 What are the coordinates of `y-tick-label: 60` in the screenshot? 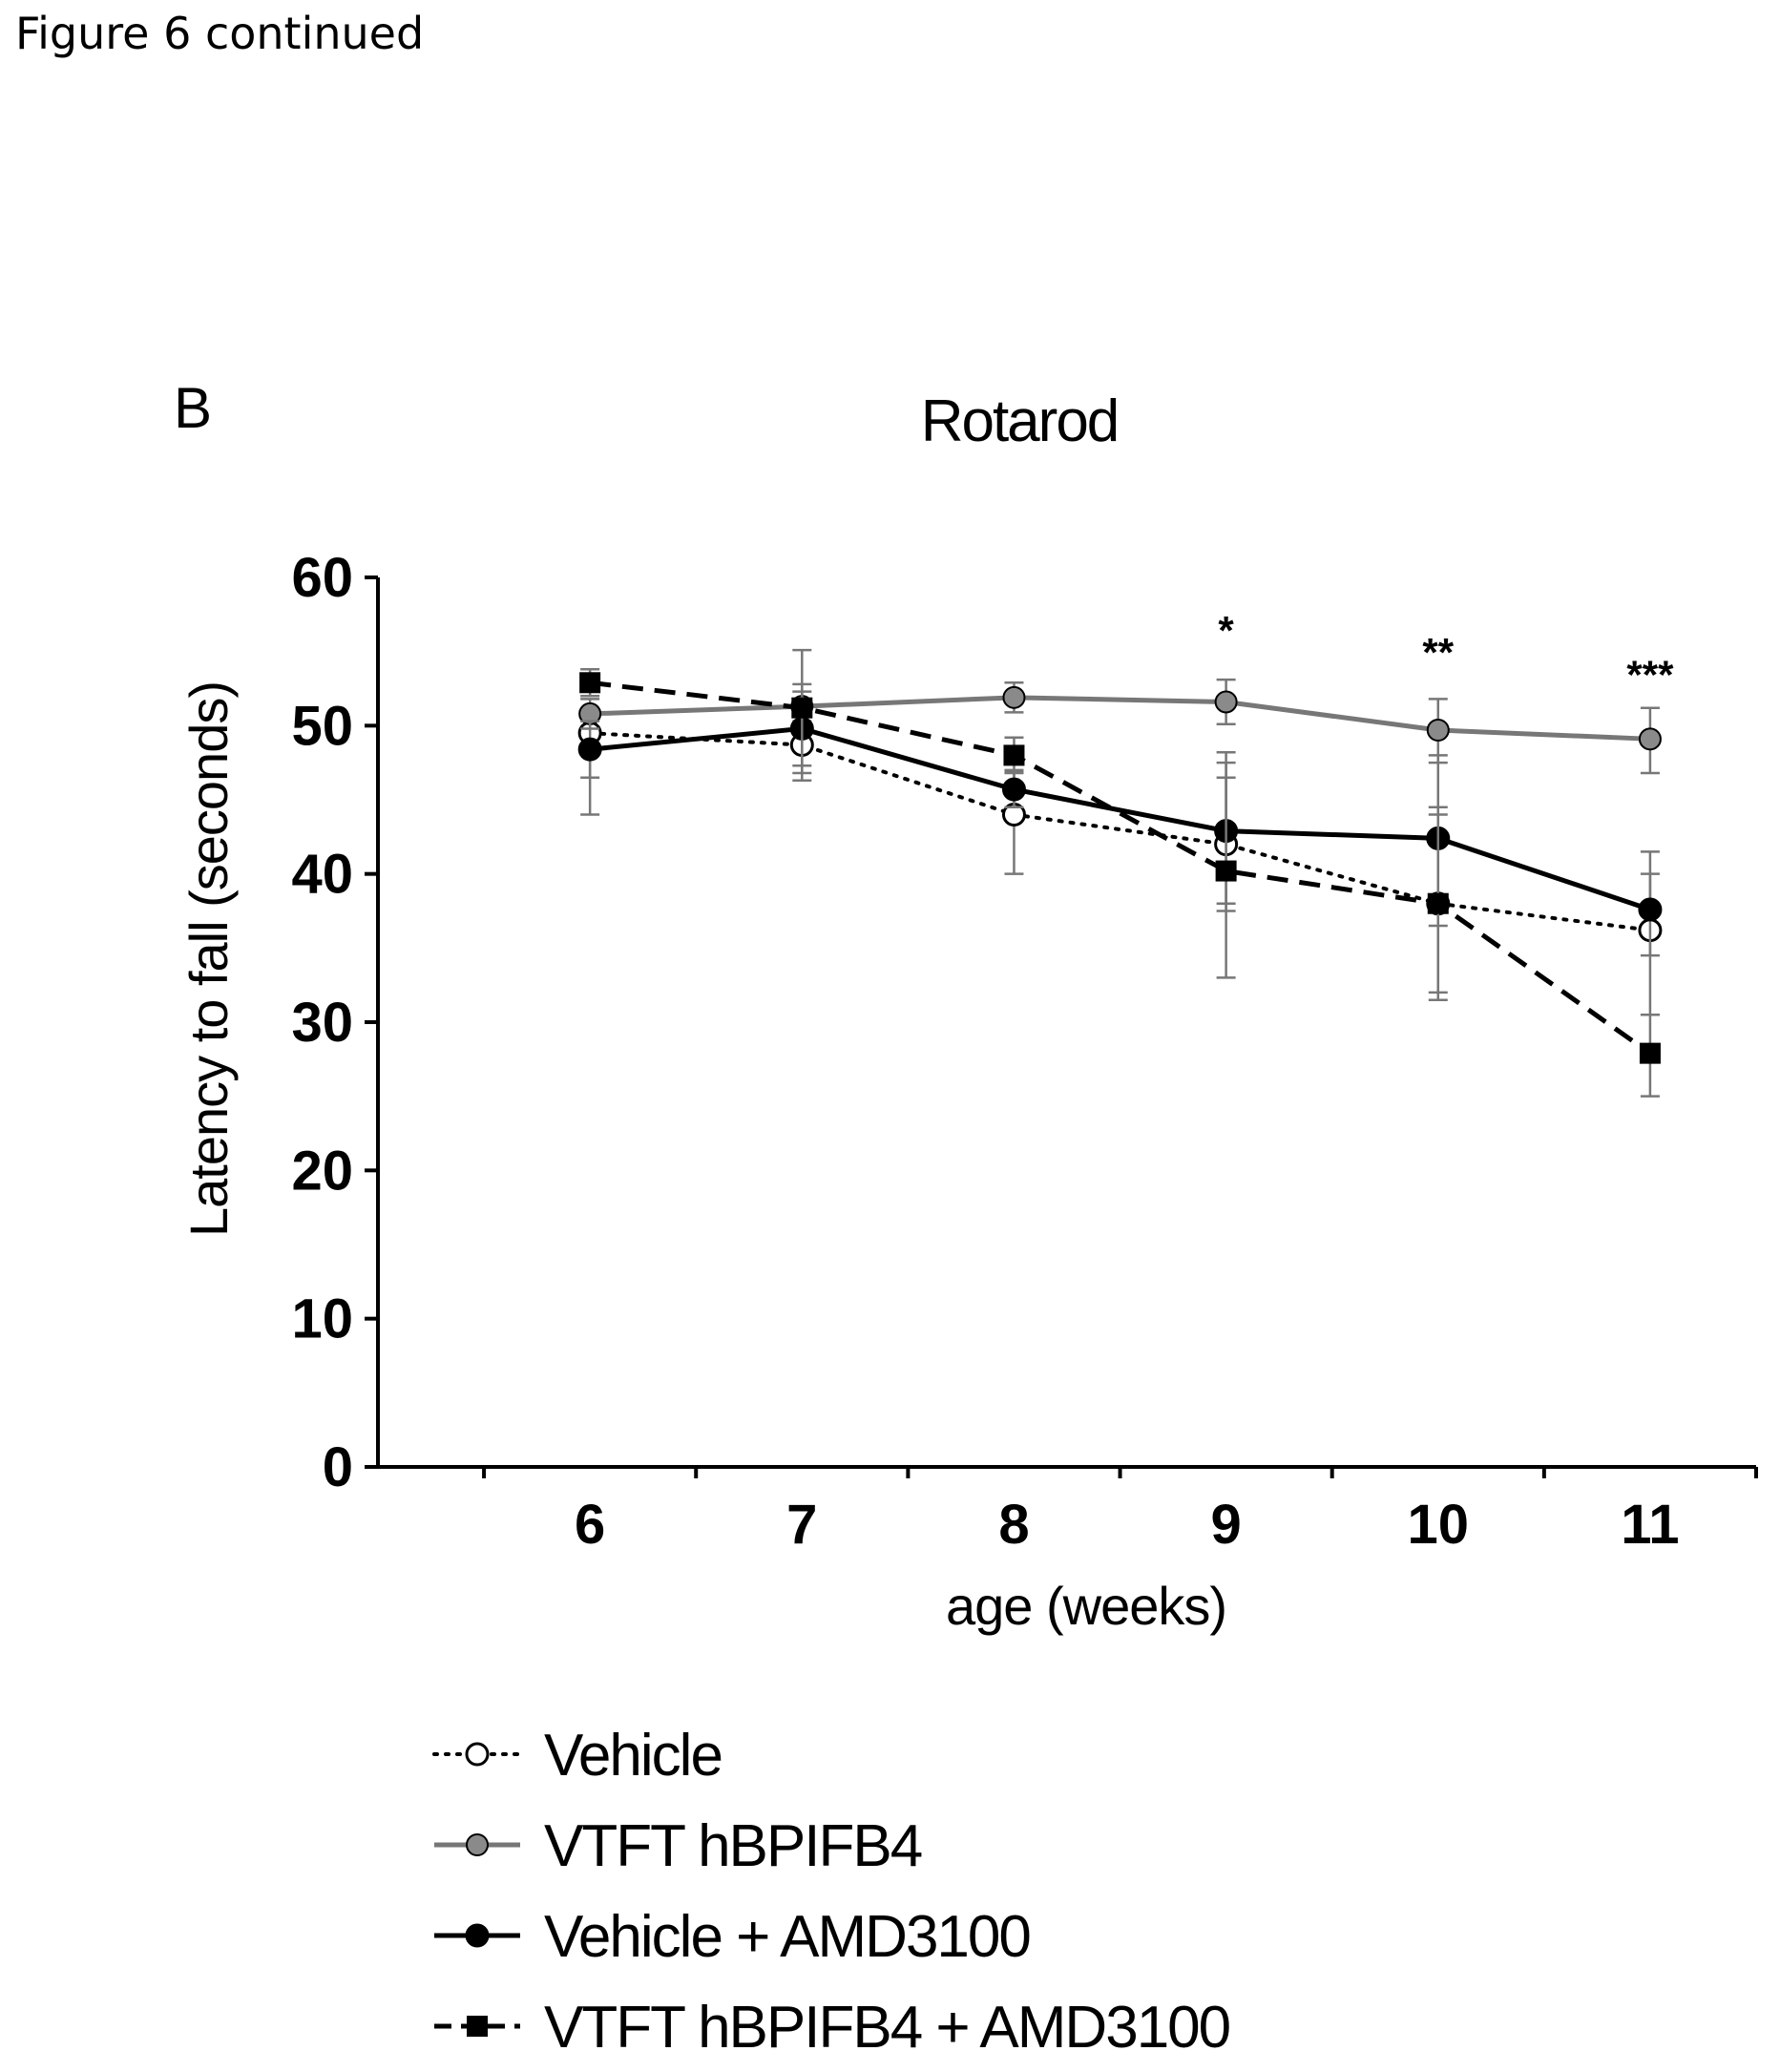 It's located at (322, 578).